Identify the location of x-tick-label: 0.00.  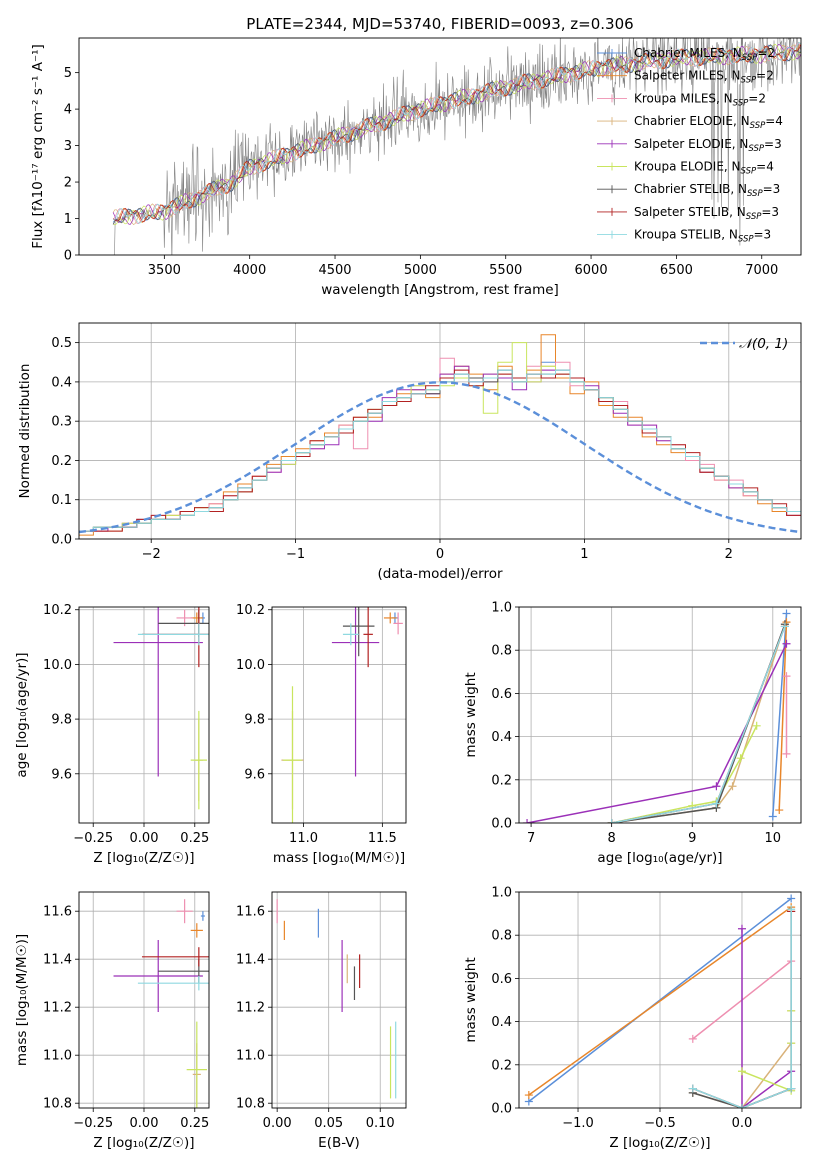
(277, 1123).